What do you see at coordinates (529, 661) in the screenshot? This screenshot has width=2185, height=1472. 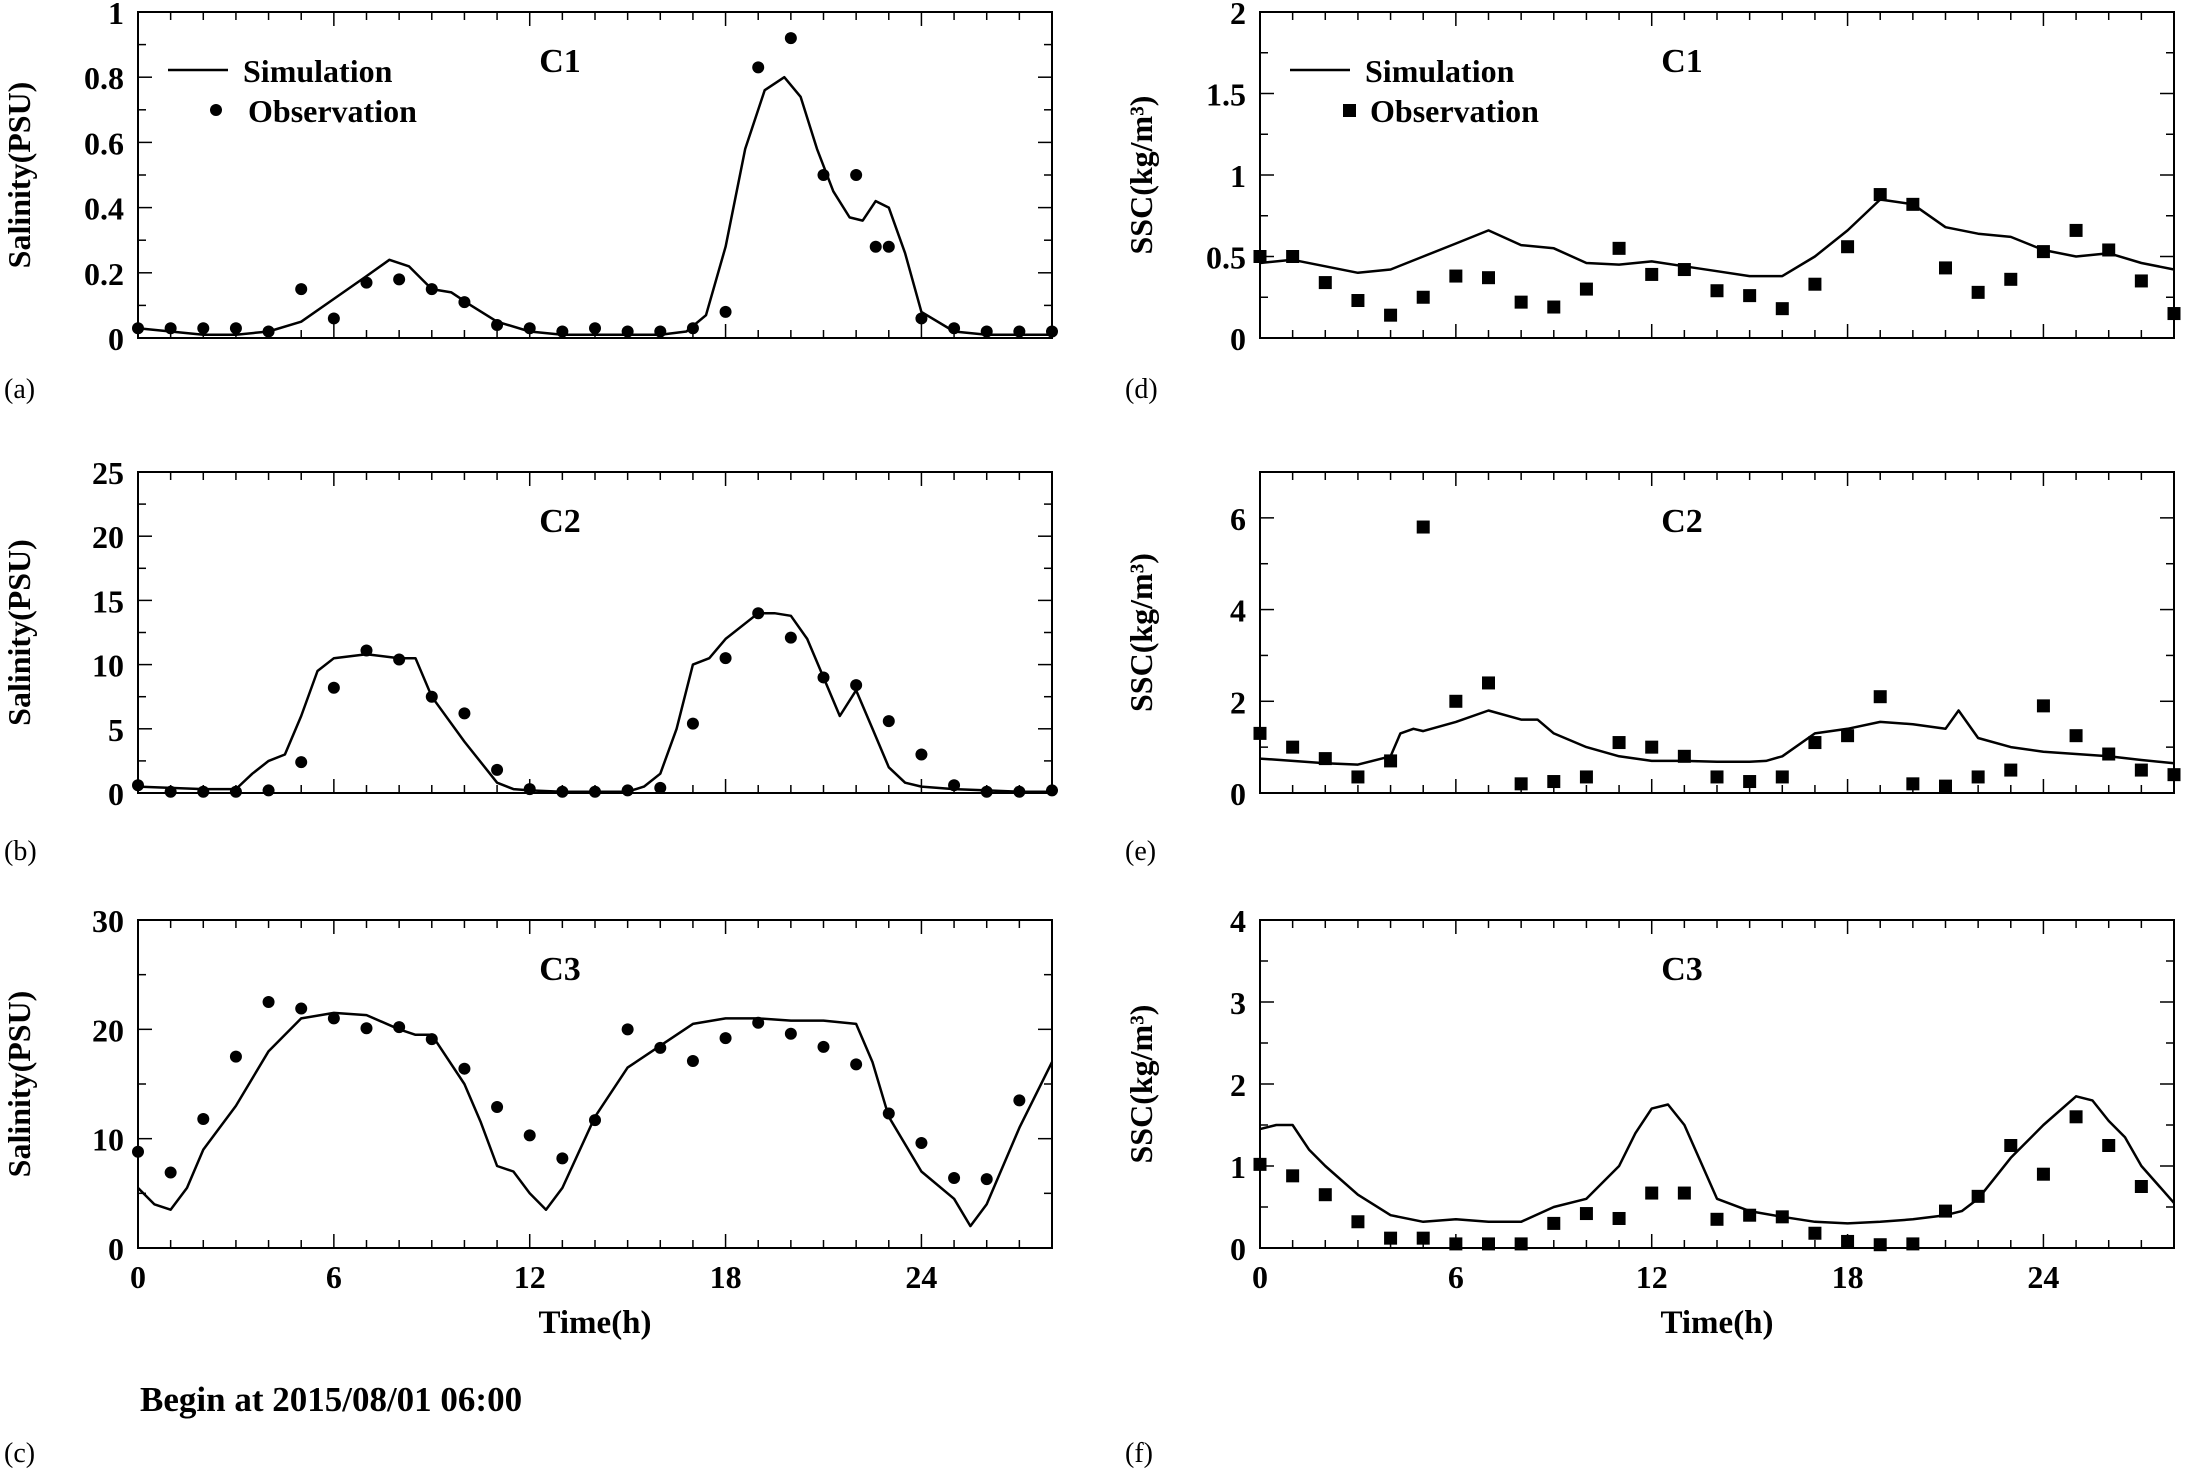 I see `chart-panel-b: 0 5 10 15 20 25 Salinity(PSU) C2 (b)` at bounding box center [529, 661].